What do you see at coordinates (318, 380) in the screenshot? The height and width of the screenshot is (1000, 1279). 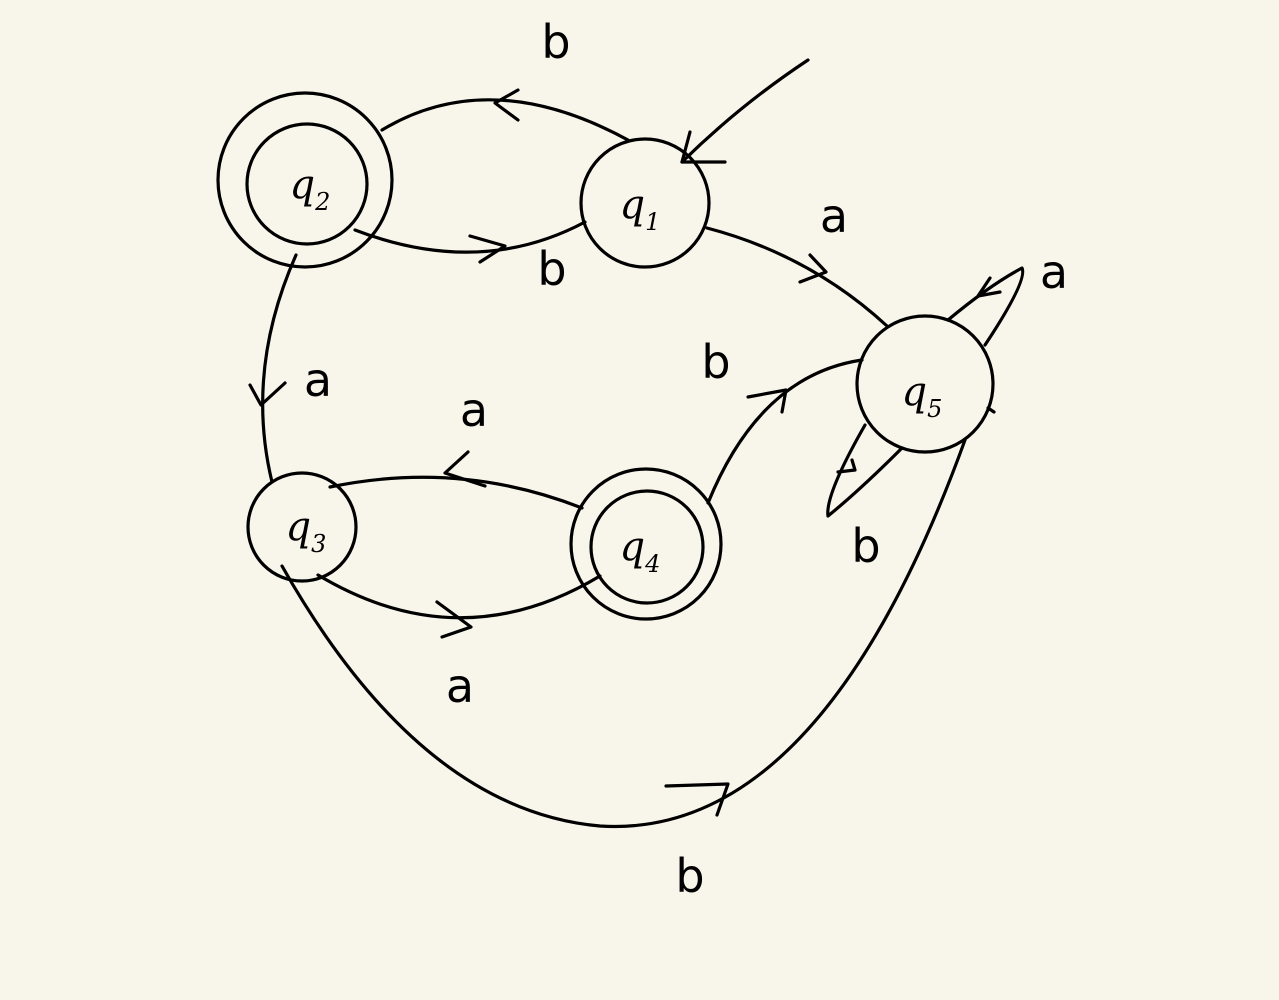 I see `label-q2-q3: a` at bounding box center [318, 380].